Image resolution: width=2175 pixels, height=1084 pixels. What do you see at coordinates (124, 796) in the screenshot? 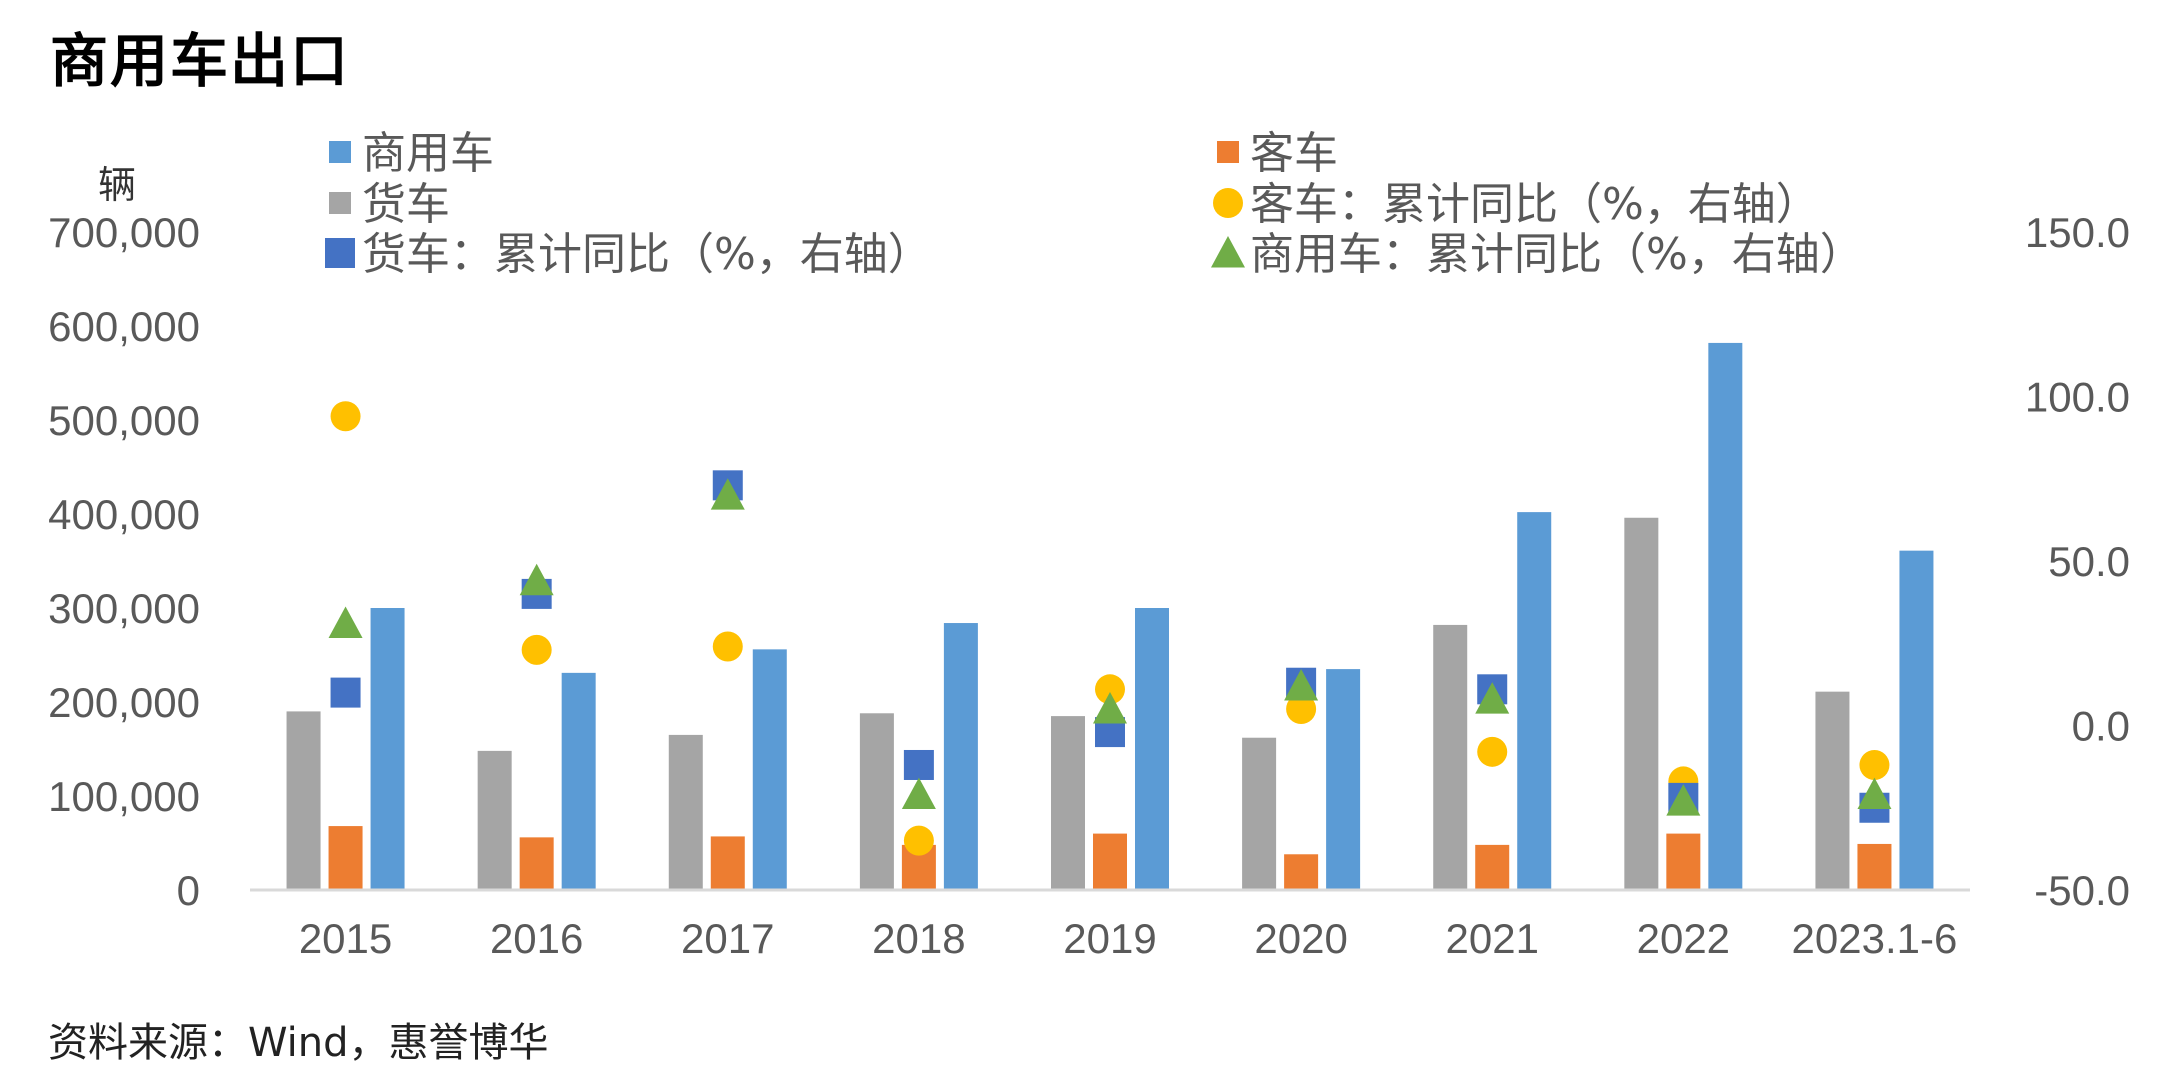
I see `left-axis-tick-label: 100,000` at bounding box center [124, 796].